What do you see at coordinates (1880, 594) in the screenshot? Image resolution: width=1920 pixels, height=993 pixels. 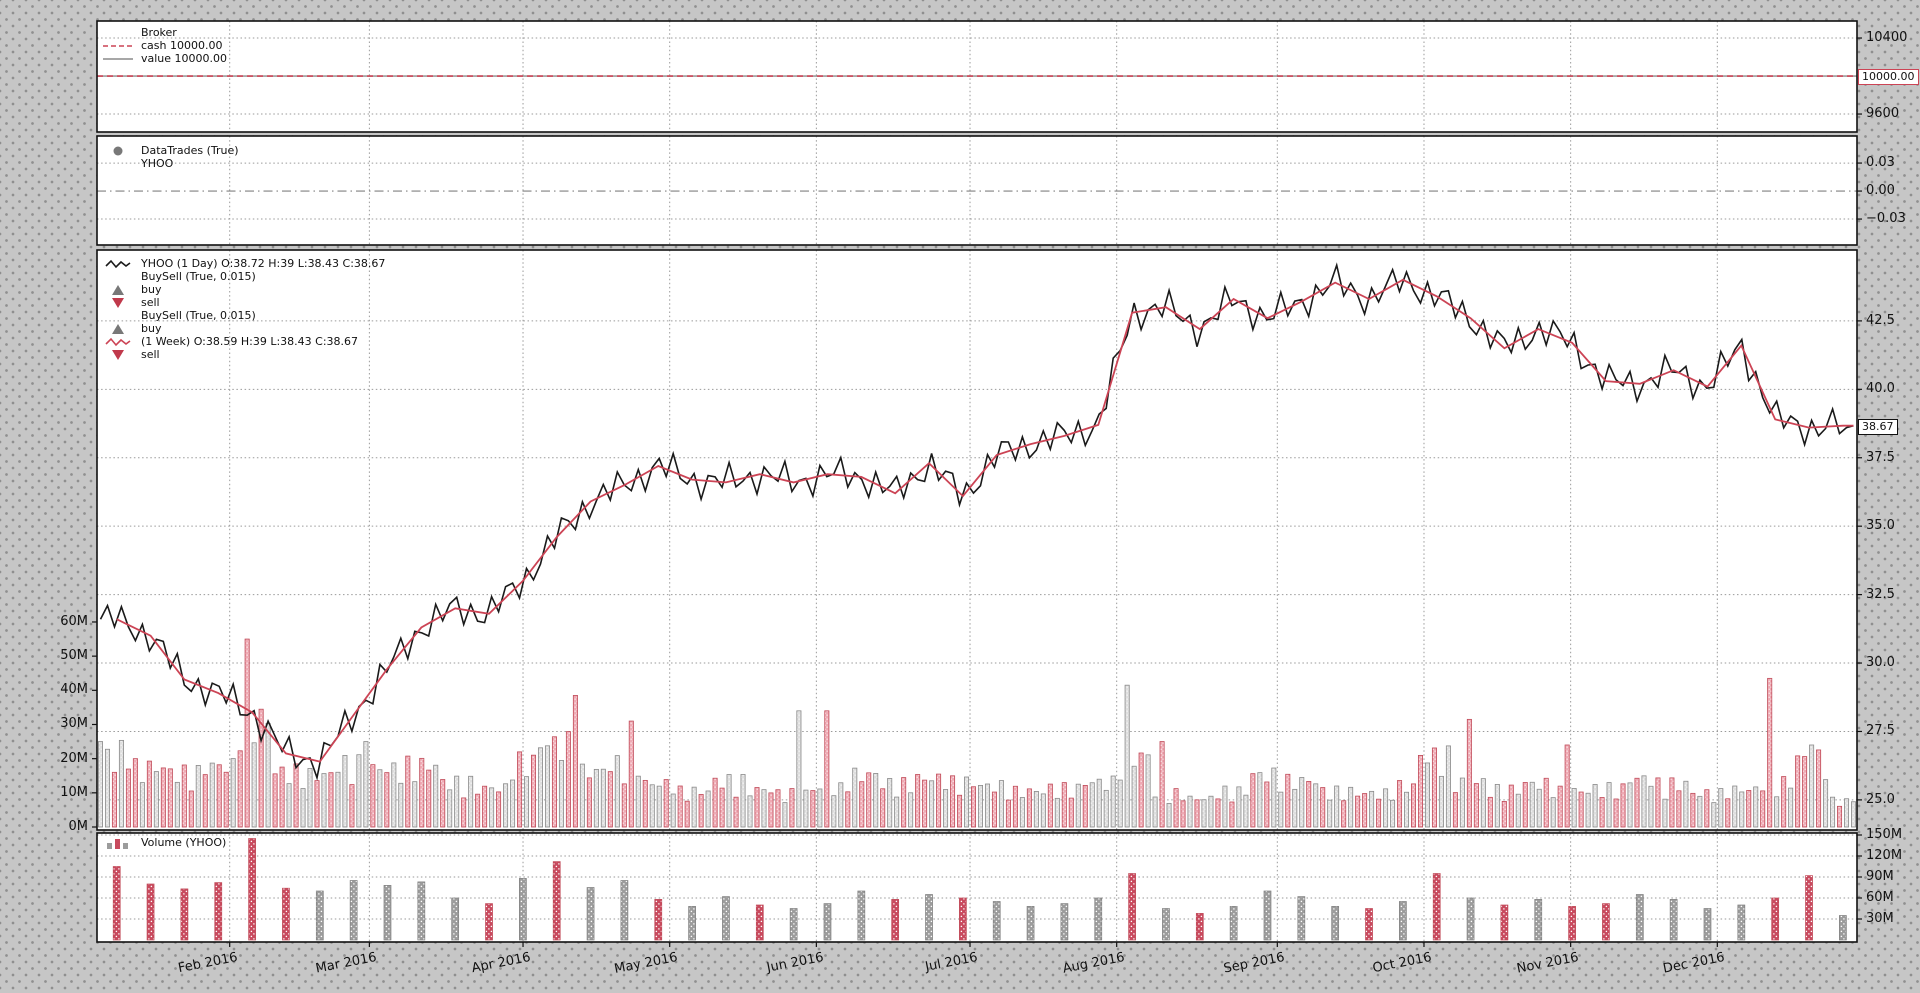 I see `price-ytick-label: 32.5` at bounding box center [1880, 594].